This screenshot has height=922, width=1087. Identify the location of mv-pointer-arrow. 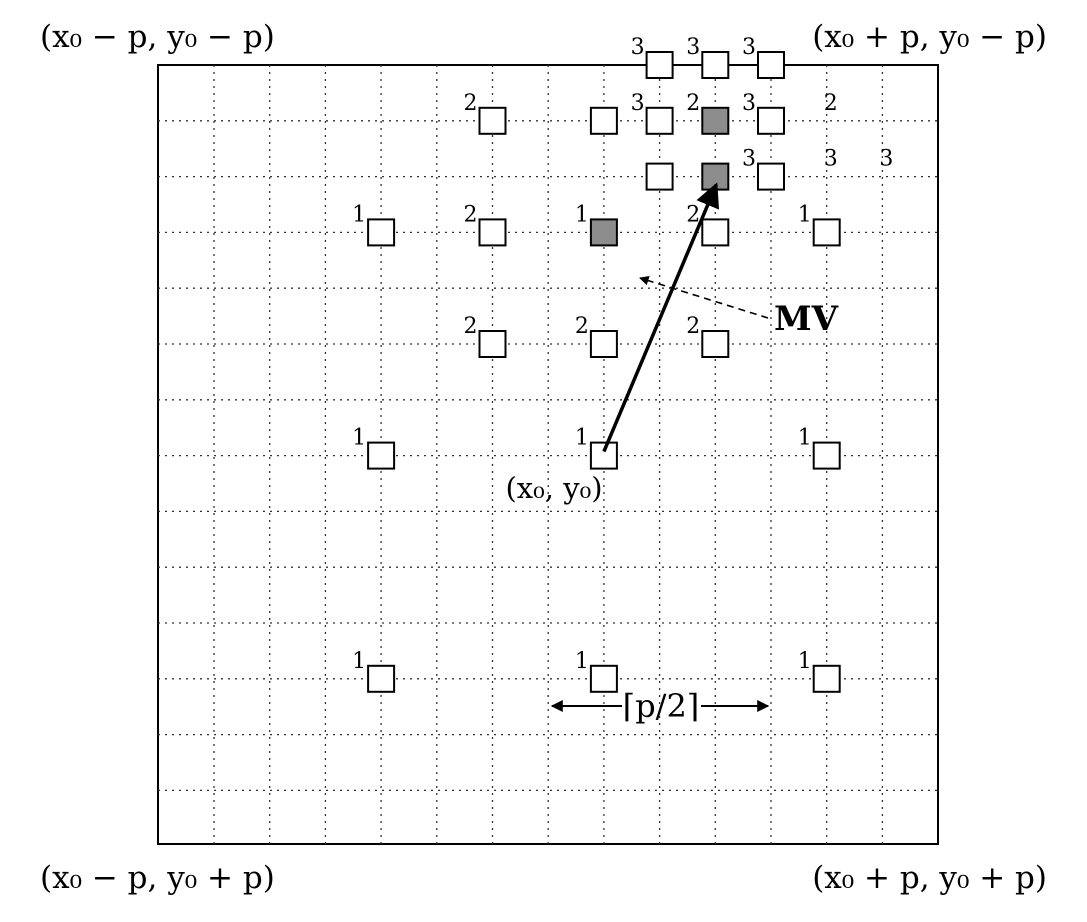
(704, 297).